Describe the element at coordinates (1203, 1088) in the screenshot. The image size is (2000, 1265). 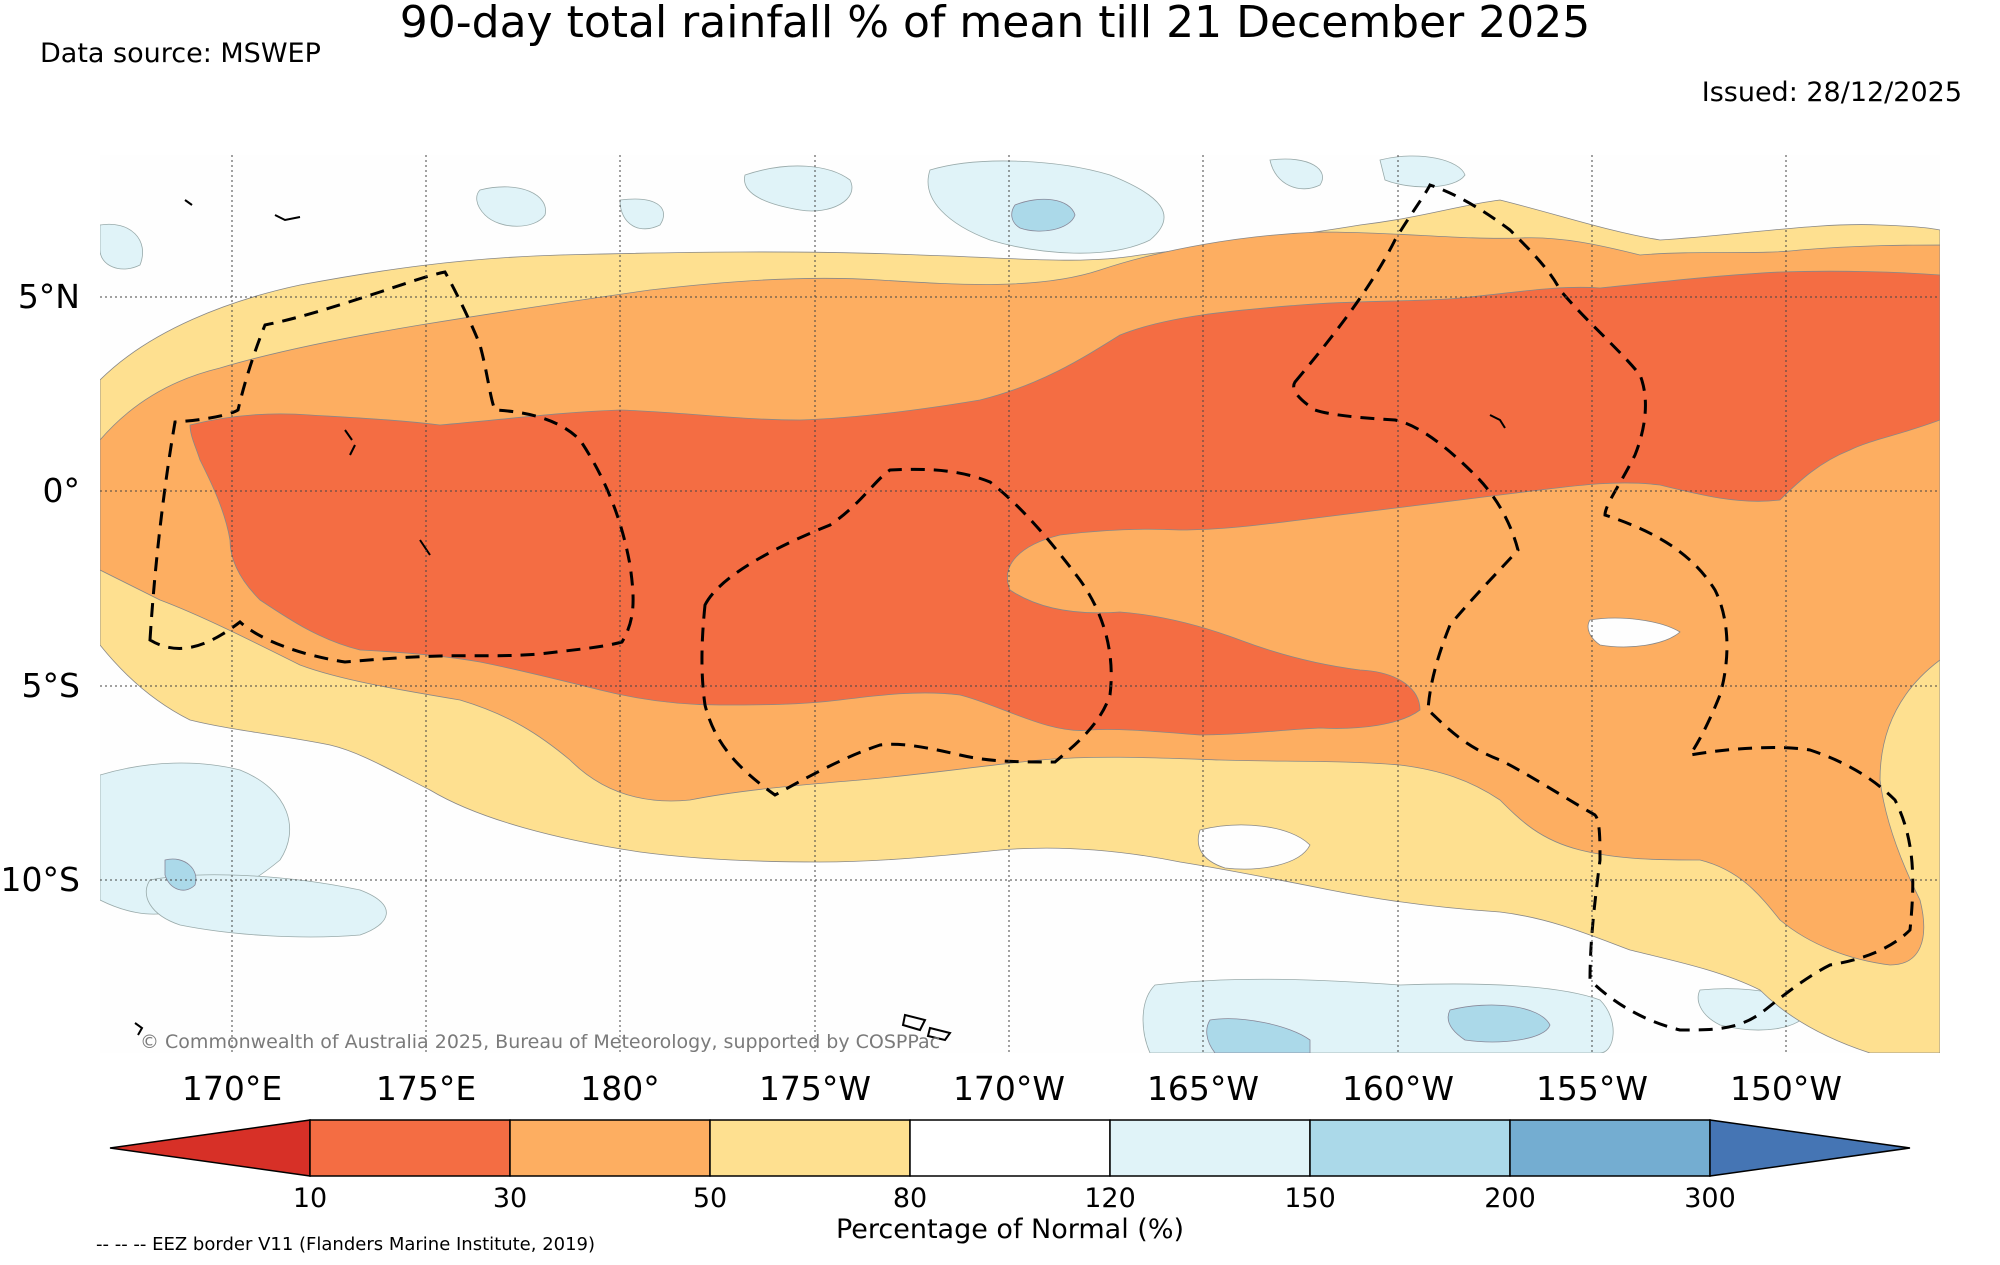
I see `lon-label-165w: 165°W` at that location.